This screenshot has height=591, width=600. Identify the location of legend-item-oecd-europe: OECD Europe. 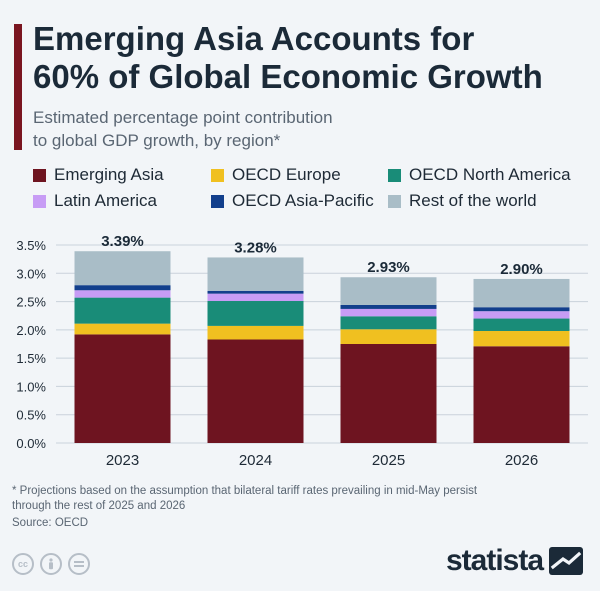
(299, 175).